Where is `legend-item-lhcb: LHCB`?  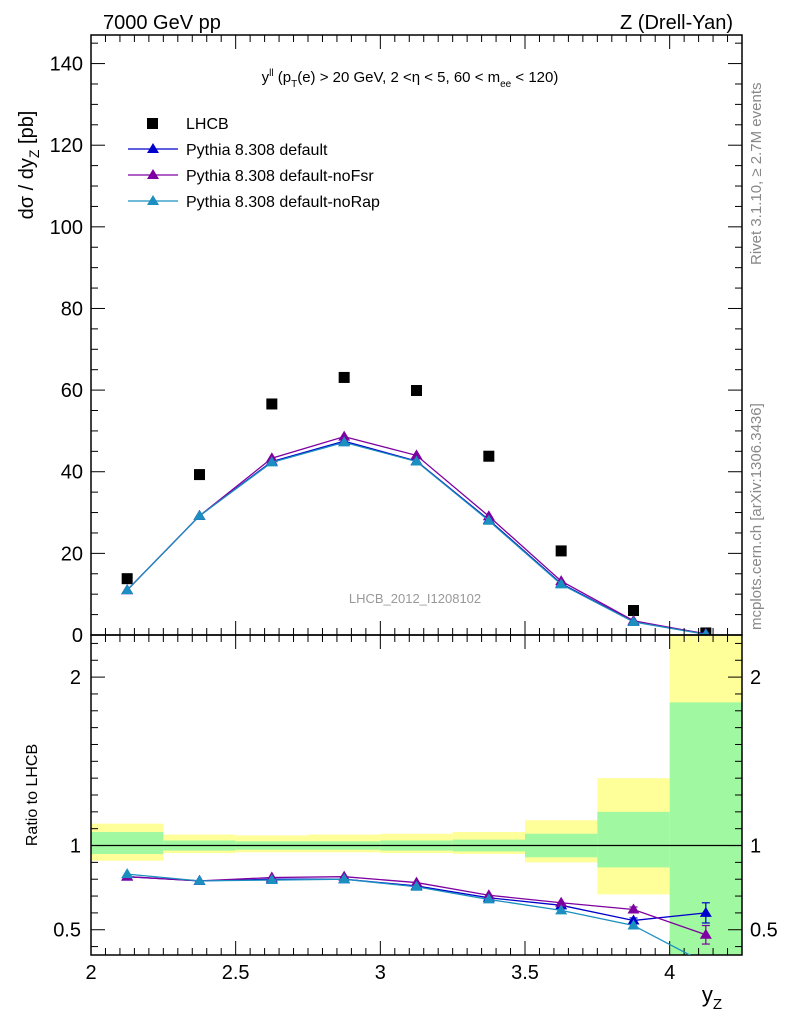 legend-item-lhcb: LHCB is located at coordinates (188, 124).